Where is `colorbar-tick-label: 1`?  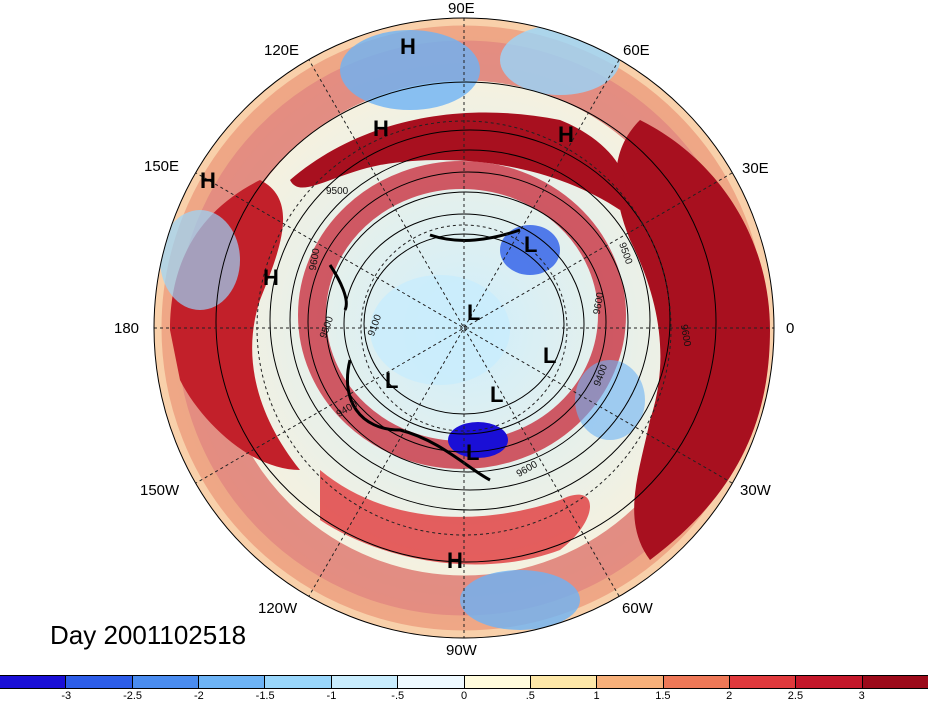 colorbar-tick-label: 1 is located at coordinates (596, 696).